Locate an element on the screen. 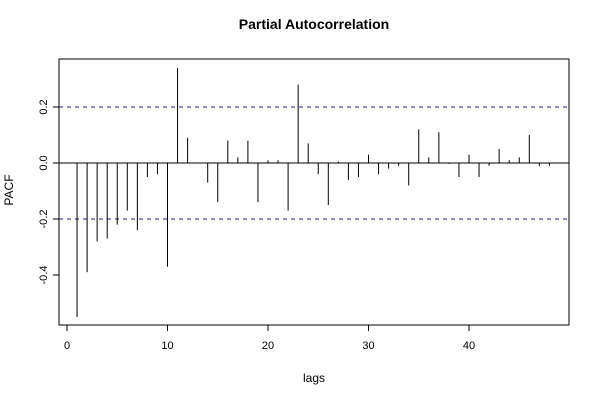  y-axis-label: PACF is located at coordinates (9, 189).